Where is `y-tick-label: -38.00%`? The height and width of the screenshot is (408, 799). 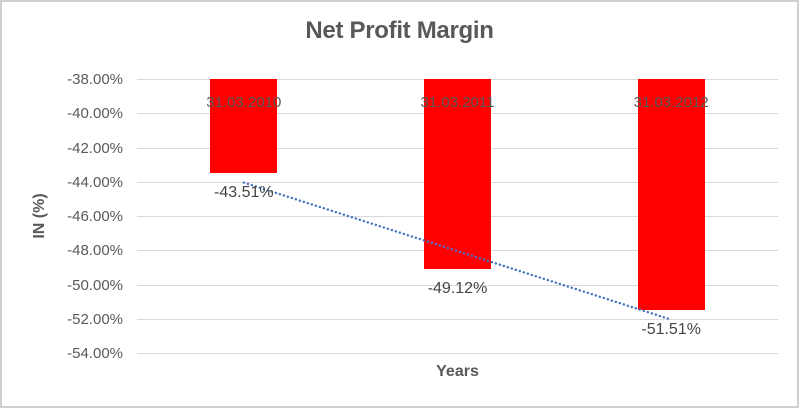
y-tick-label: -38.00% is located at coordinates (95, 79).